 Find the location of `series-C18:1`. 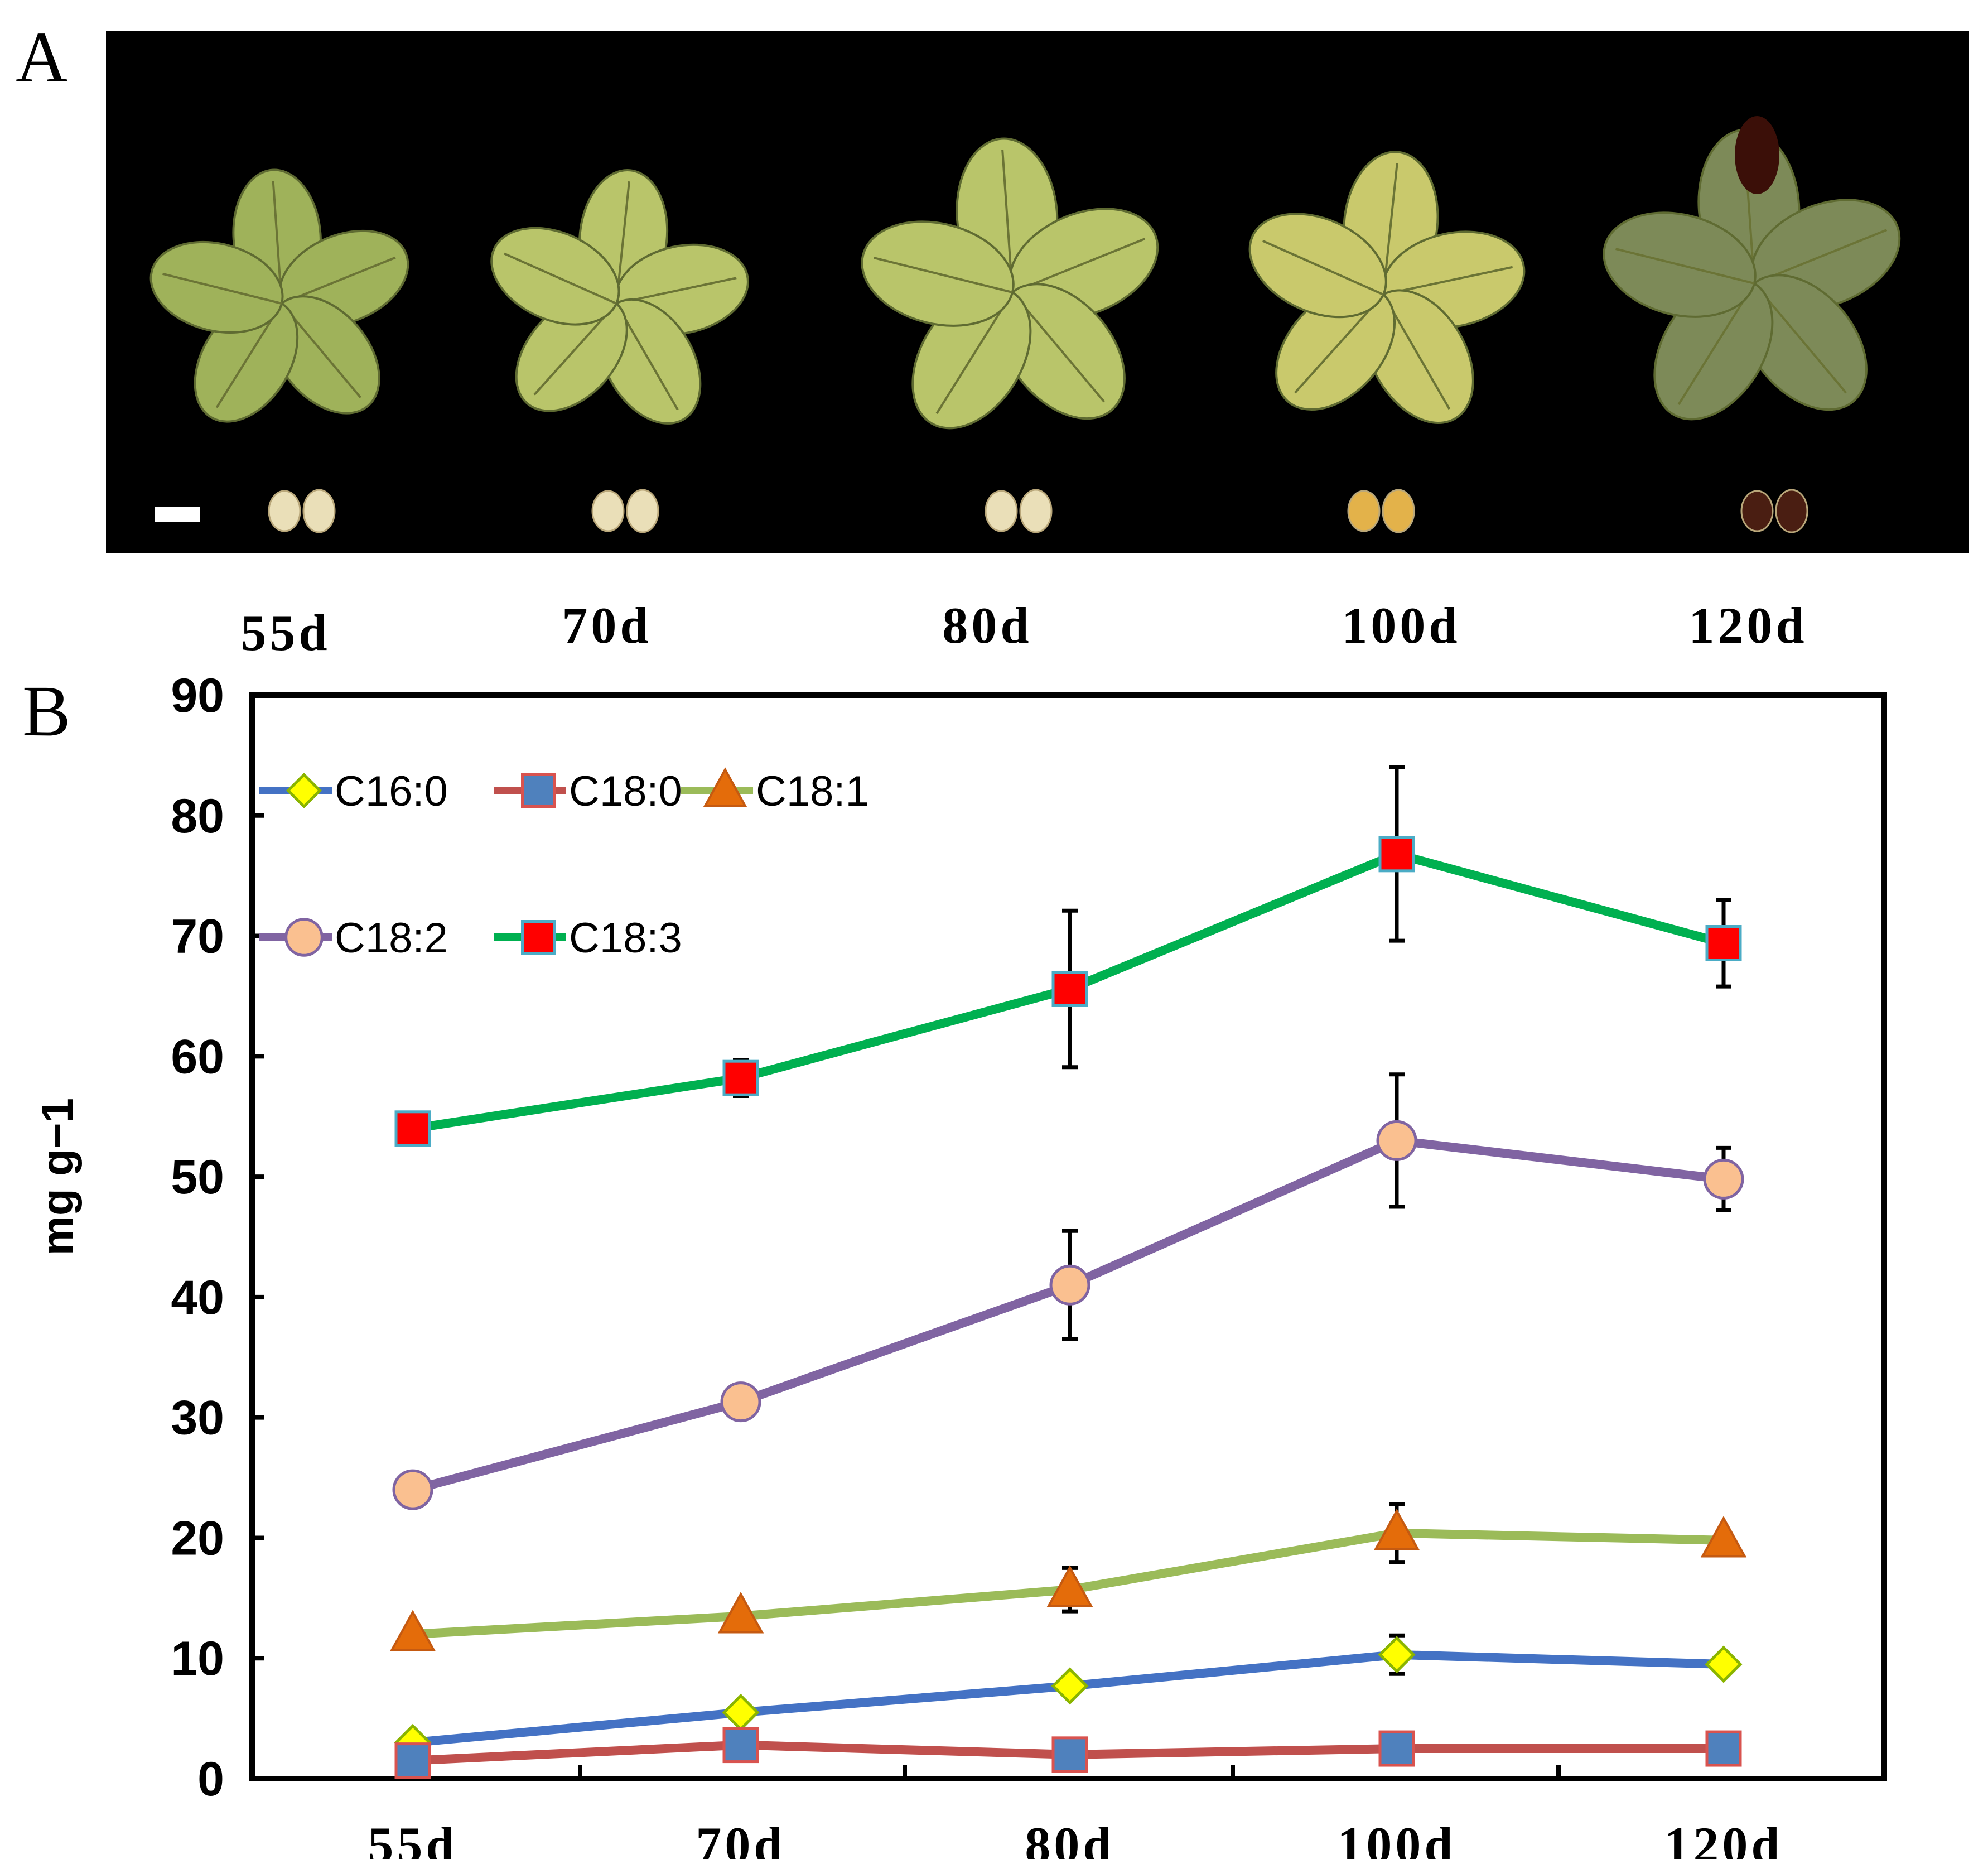

series-C18:1 is located at coordinates (1068, 1576).